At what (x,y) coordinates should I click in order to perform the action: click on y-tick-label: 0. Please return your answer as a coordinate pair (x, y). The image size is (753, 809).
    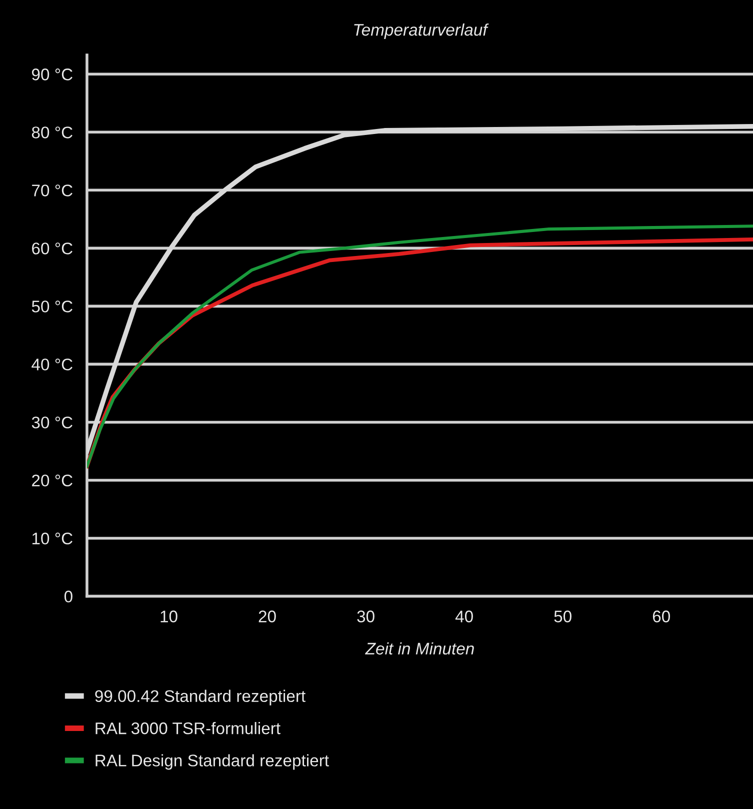
    Looking at the image, I should click on (68, 596).